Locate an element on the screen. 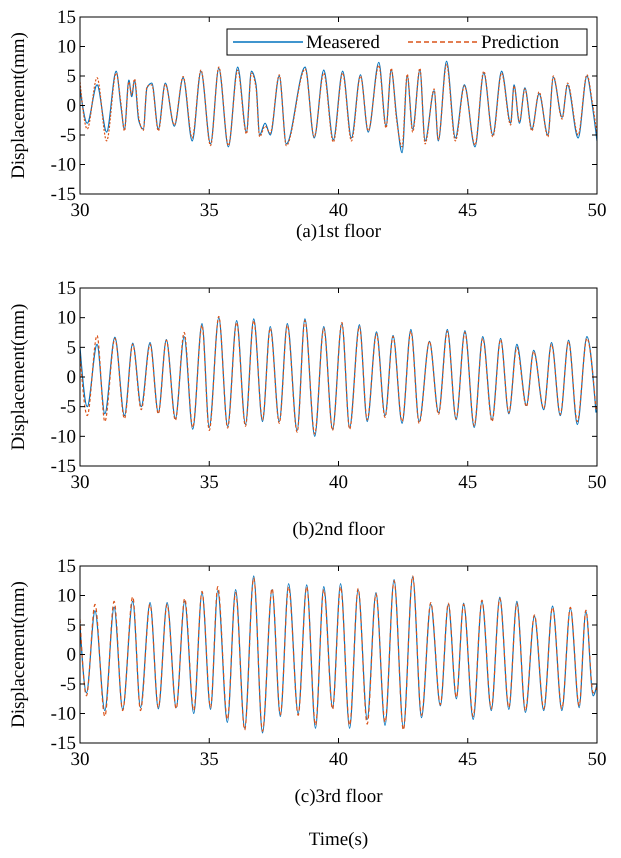 The height and width of the screenshot is (858, 621). text: (b)2nd floor is located at coordinates (339, 529).